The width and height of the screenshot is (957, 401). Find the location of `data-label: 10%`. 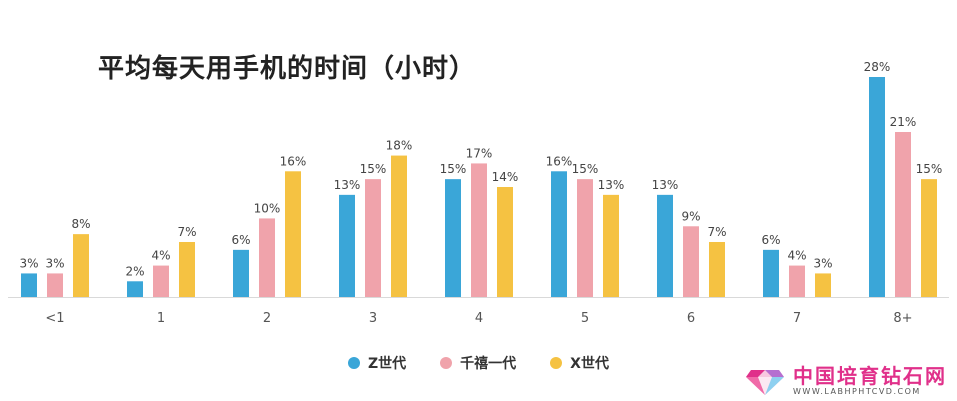

data-label: 10% is located at coordinates (267, 208).